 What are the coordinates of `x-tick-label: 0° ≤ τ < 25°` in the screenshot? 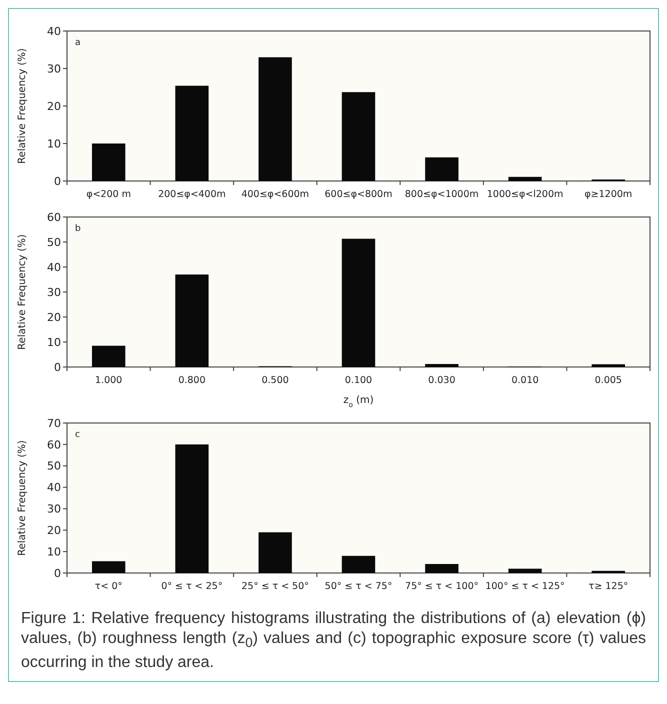 It's located at (192, 586).